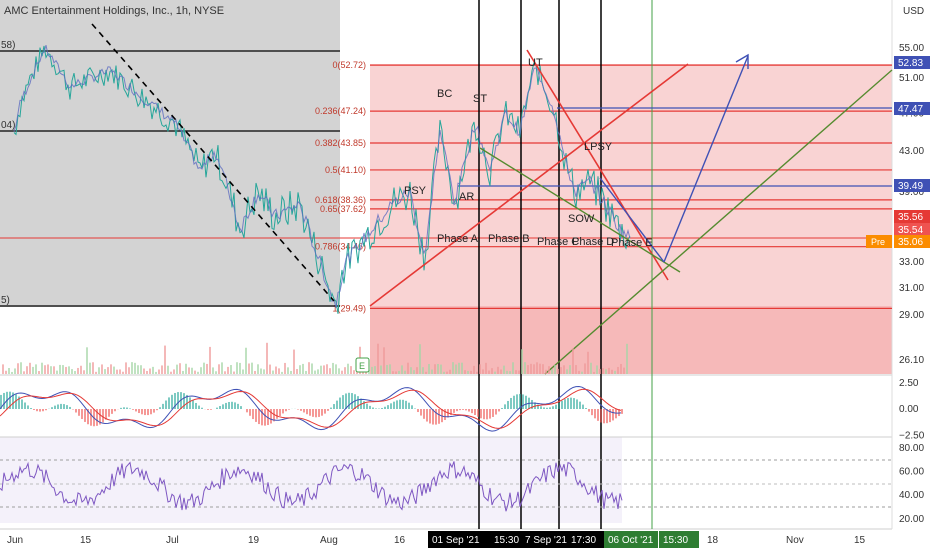  What do you see at coordinates (911, 519) in the screenshot?
I see `rsi-tick-3: 20.00` at bounding box center [911, 519].